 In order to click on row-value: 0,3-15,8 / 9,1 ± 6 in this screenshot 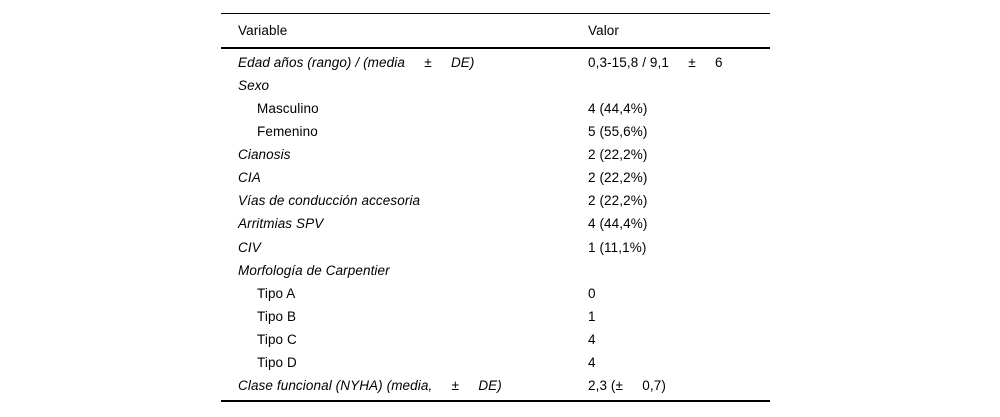, I will do `click(655, 62)`.